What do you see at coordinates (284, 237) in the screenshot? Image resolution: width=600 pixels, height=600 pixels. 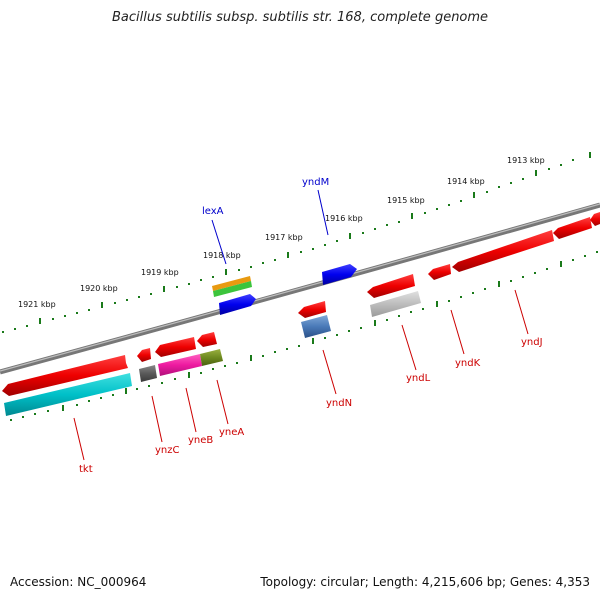 I see `tick-label-1917: 1917 kbp` at bounding box center [284, 237].